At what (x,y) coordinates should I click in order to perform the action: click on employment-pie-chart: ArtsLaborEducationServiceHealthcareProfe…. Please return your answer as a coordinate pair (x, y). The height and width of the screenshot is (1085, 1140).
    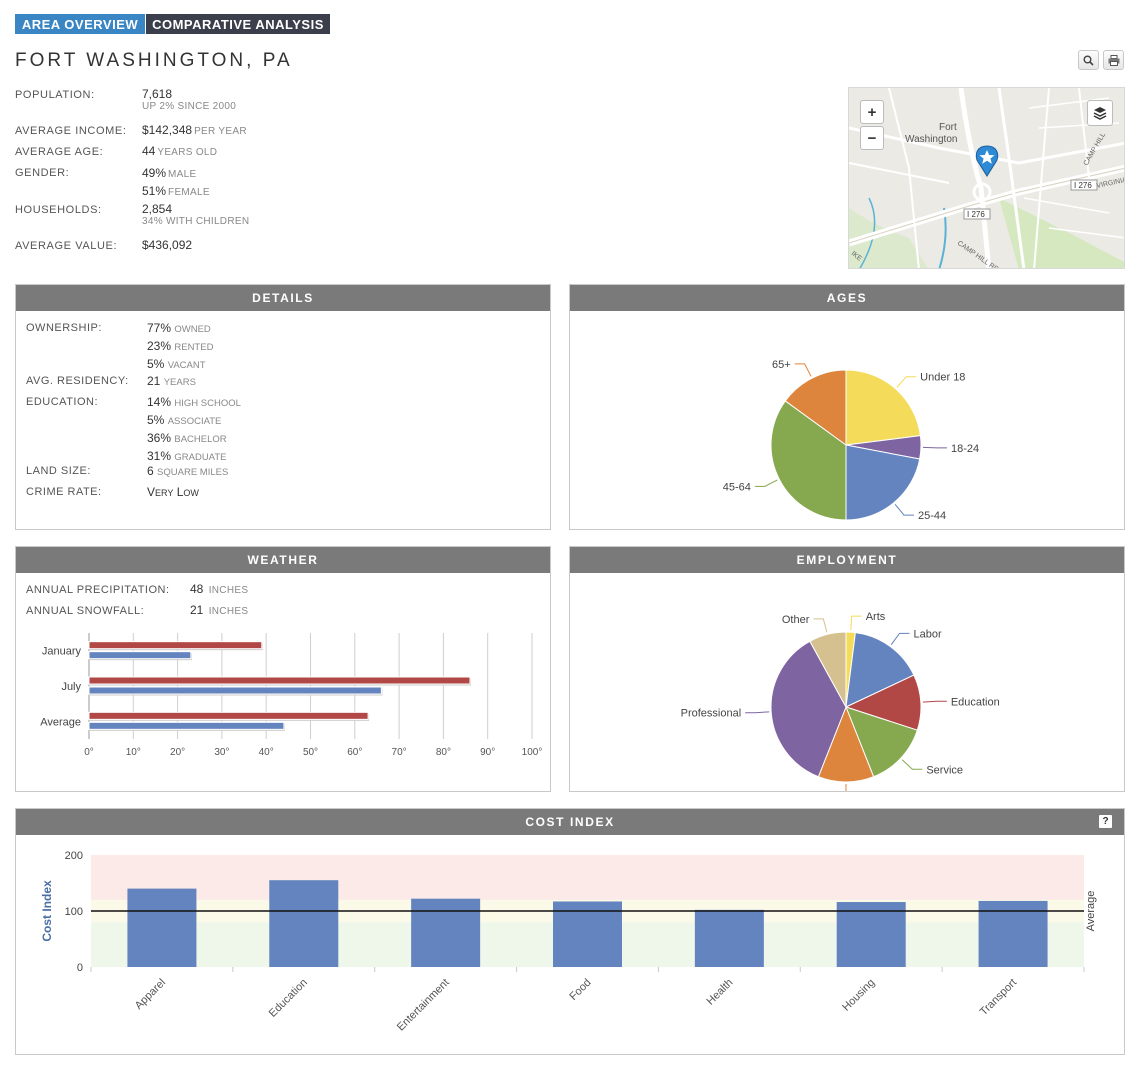
    Looking at the image, I should click on (840, 708).